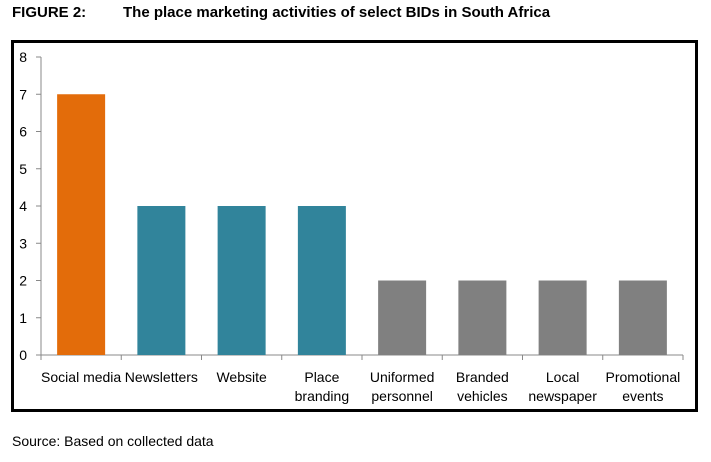 The width and height of the screenshot is (711, 462). I want to click on y-tick-label: 6, so click(23, 132).